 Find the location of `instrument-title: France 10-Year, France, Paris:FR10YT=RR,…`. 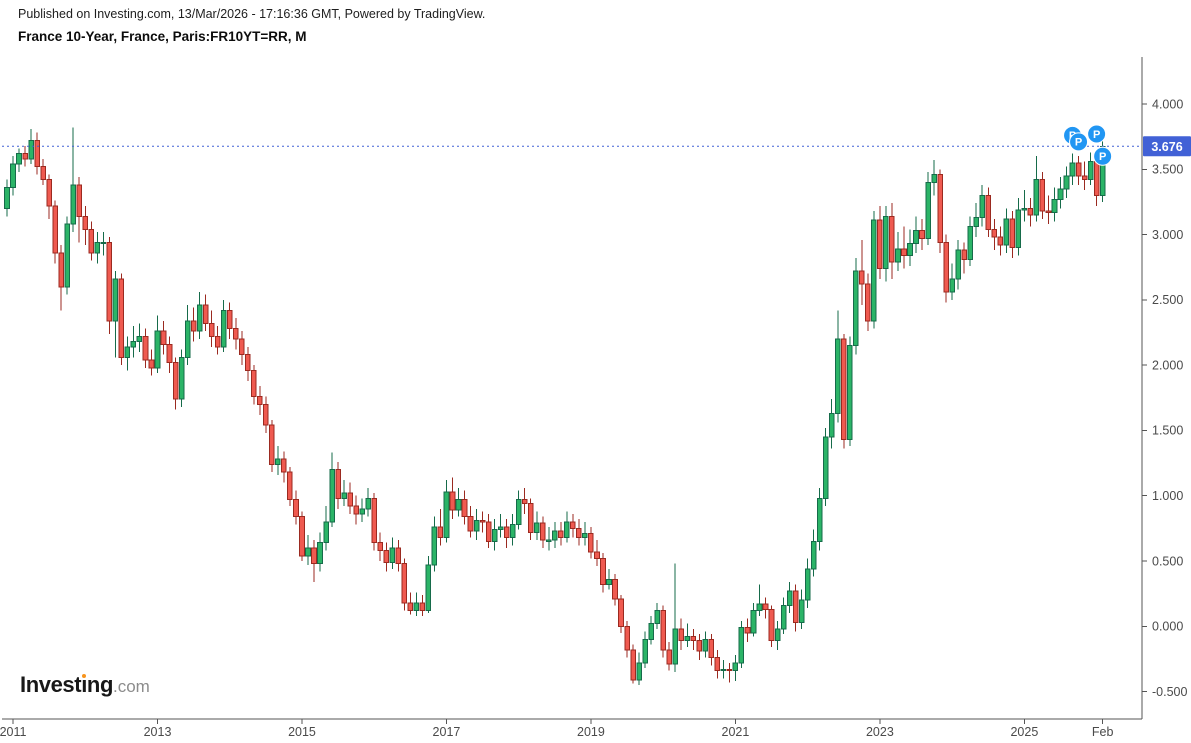

instrument-title: France 10-Year, France, Paris:FR10YT=RR,… is located at coordinates (162, 36).